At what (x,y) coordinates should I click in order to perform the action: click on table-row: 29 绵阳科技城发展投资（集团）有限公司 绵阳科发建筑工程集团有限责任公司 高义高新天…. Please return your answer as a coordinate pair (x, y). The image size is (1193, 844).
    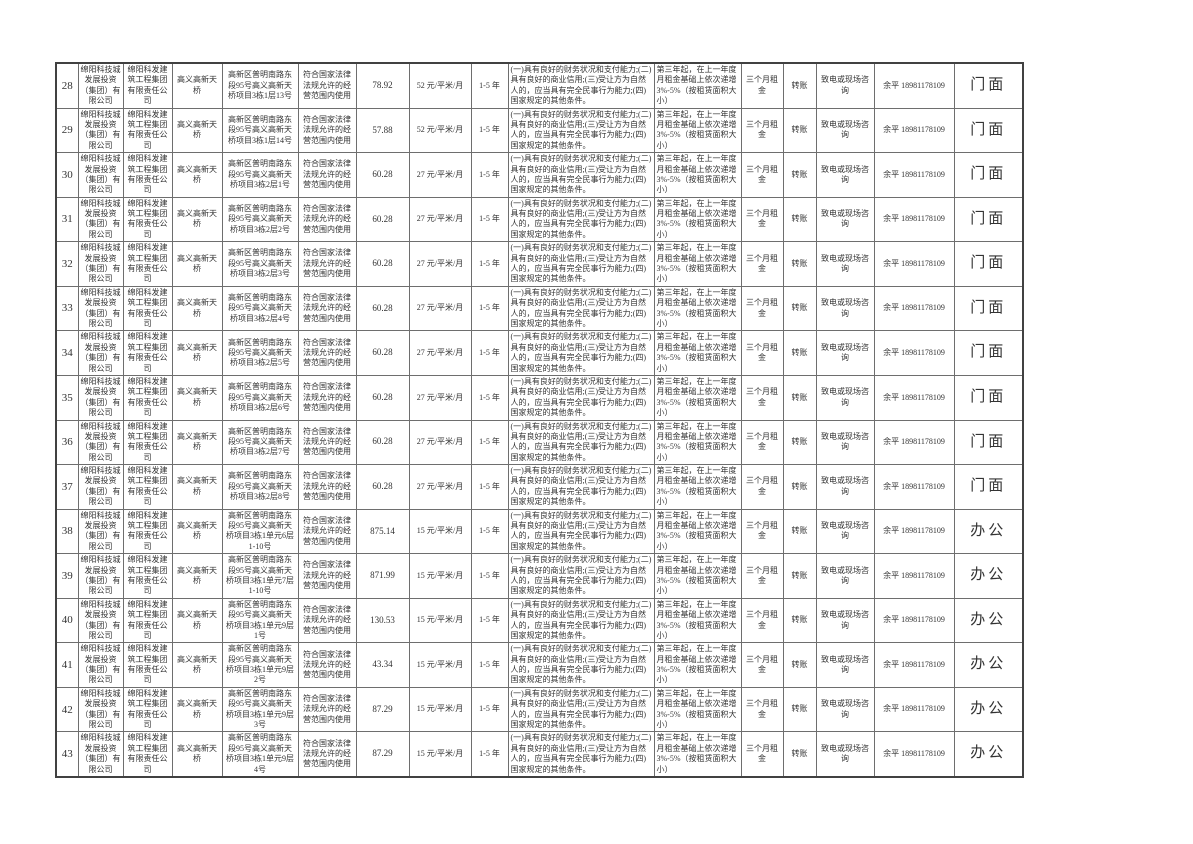
    Looking at the image, I should click on (539, 130).